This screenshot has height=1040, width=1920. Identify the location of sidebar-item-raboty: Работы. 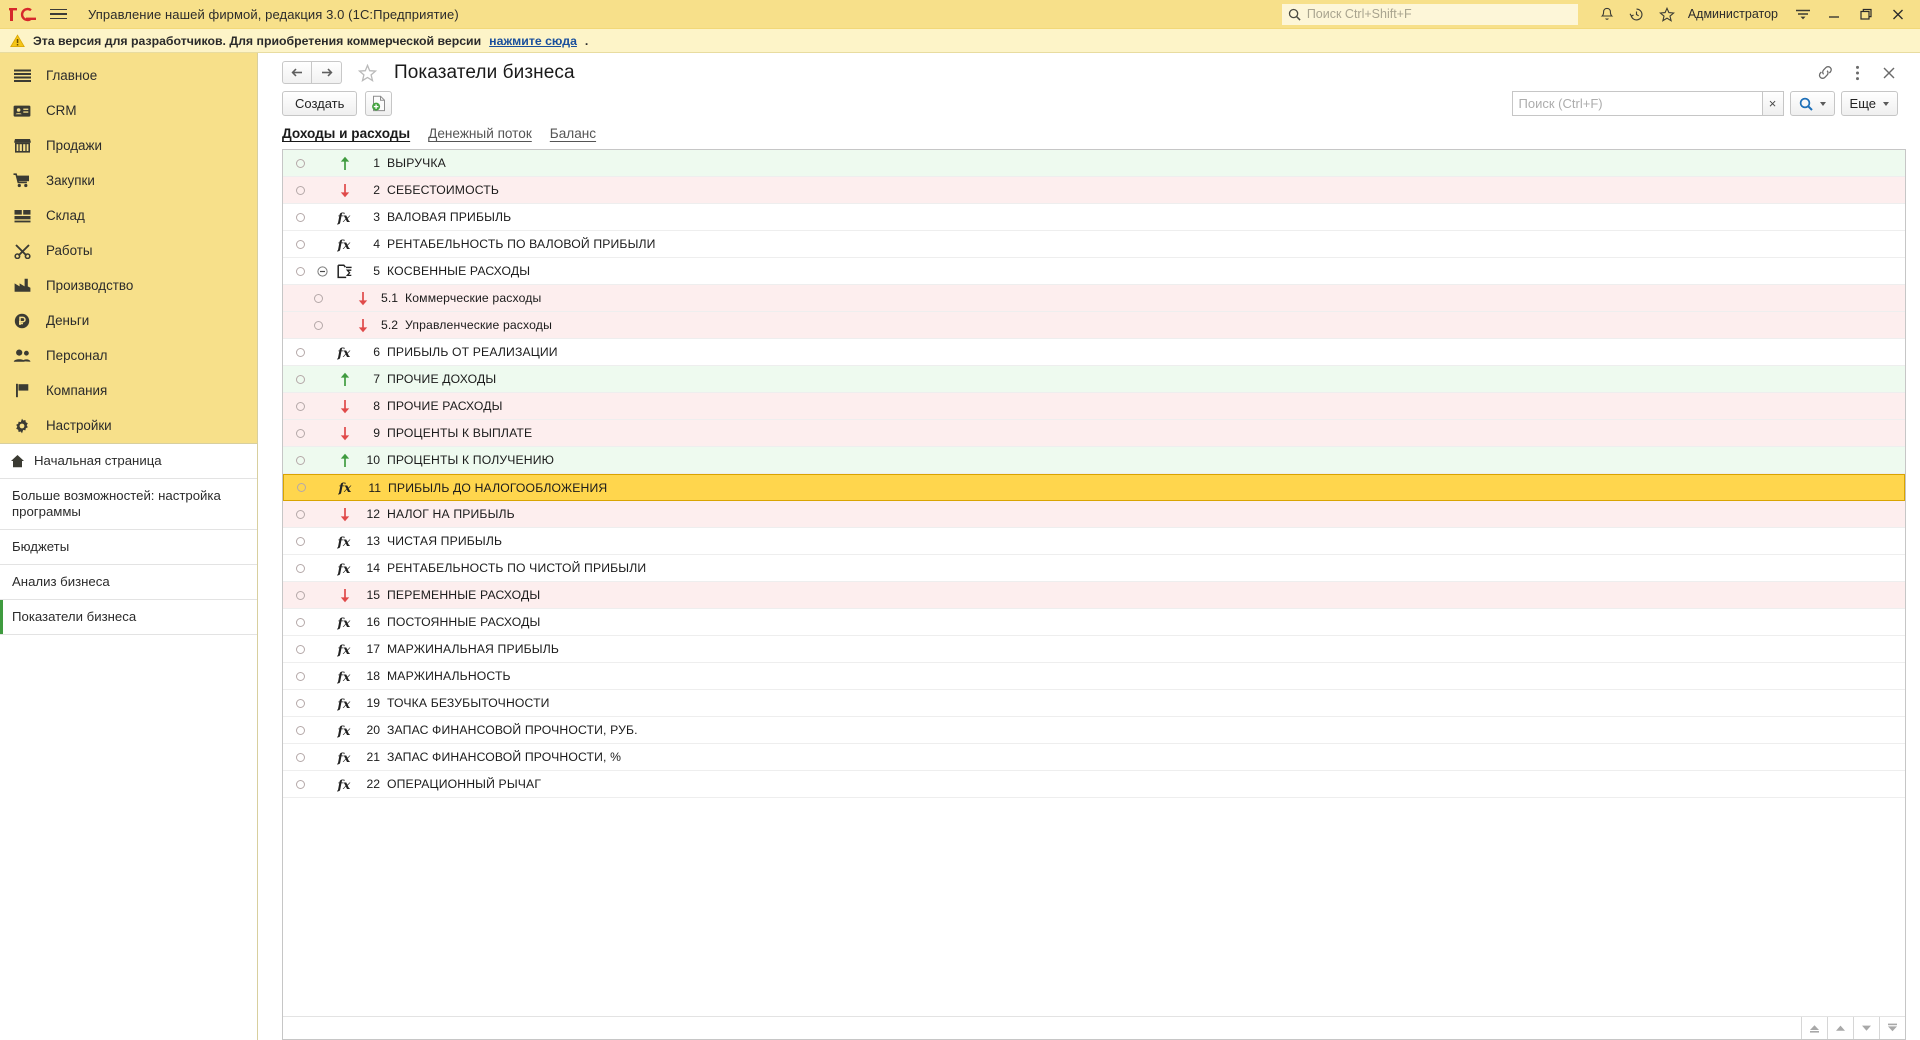
(128, 250).